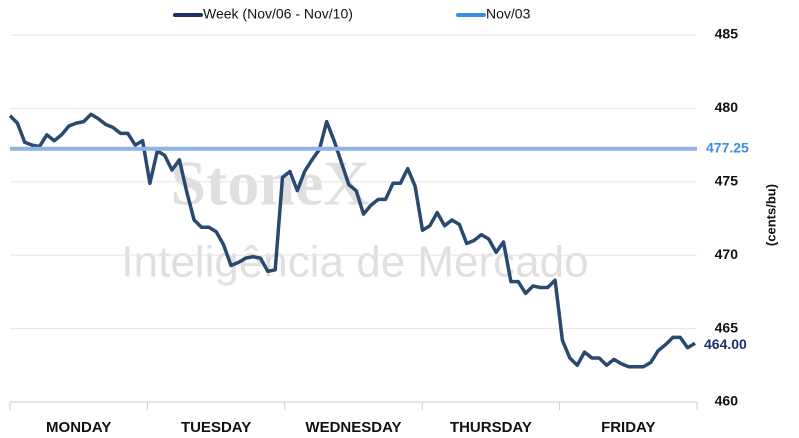 This screenshot has height=438, width=799. I want to click on watermark-subtitle: Inteligência de Mercado, so click(354, 262).